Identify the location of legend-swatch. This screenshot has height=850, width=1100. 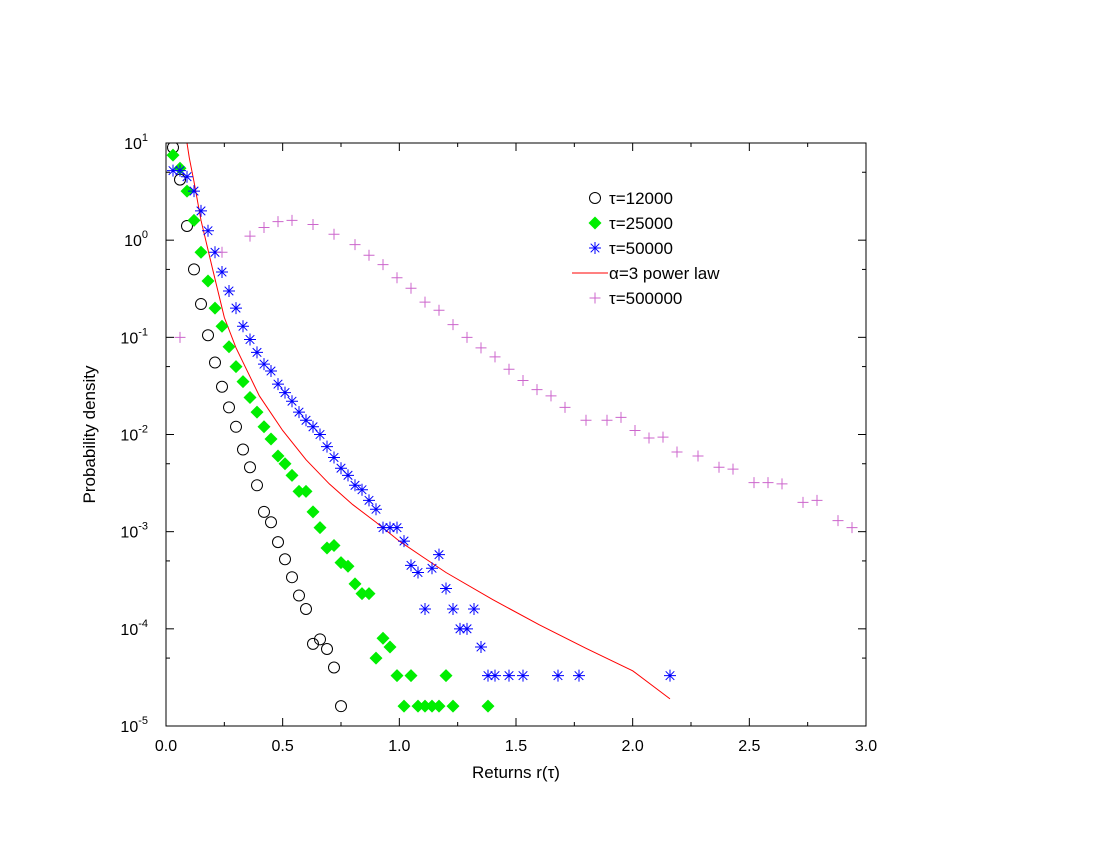
(595, 298).